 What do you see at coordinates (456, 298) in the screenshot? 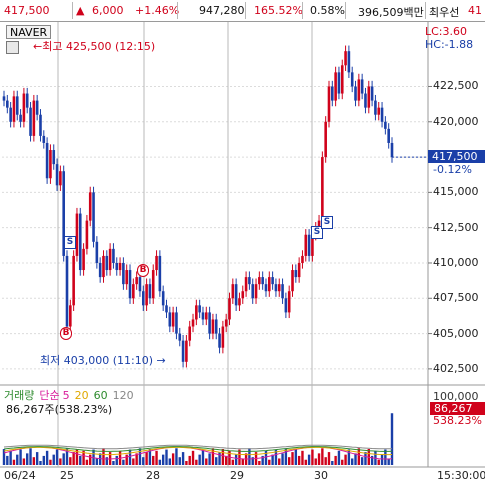
I see `y-tick-label: 407,500` at bounding box center [456, 298].